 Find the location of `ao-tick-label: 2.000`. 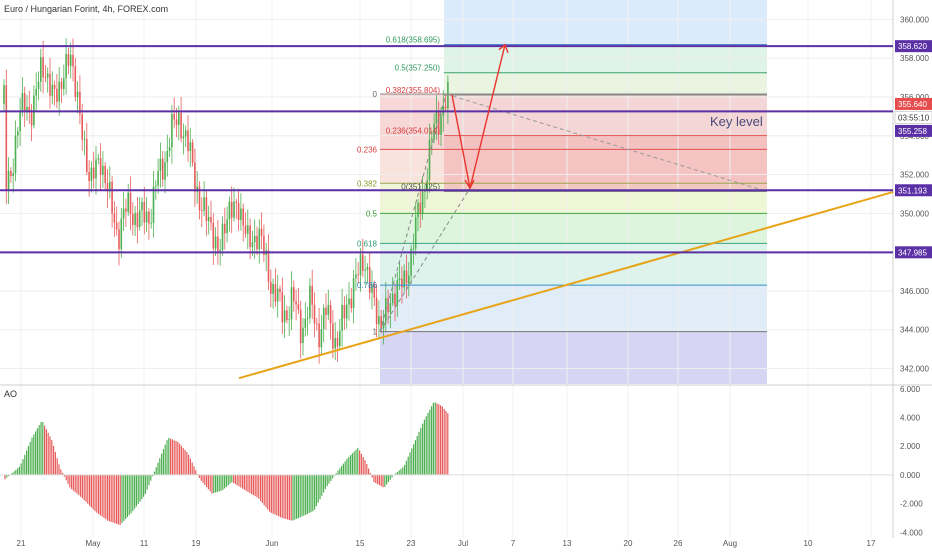

ao-tick-label: 2.000 is located at coordinates (910, 446).